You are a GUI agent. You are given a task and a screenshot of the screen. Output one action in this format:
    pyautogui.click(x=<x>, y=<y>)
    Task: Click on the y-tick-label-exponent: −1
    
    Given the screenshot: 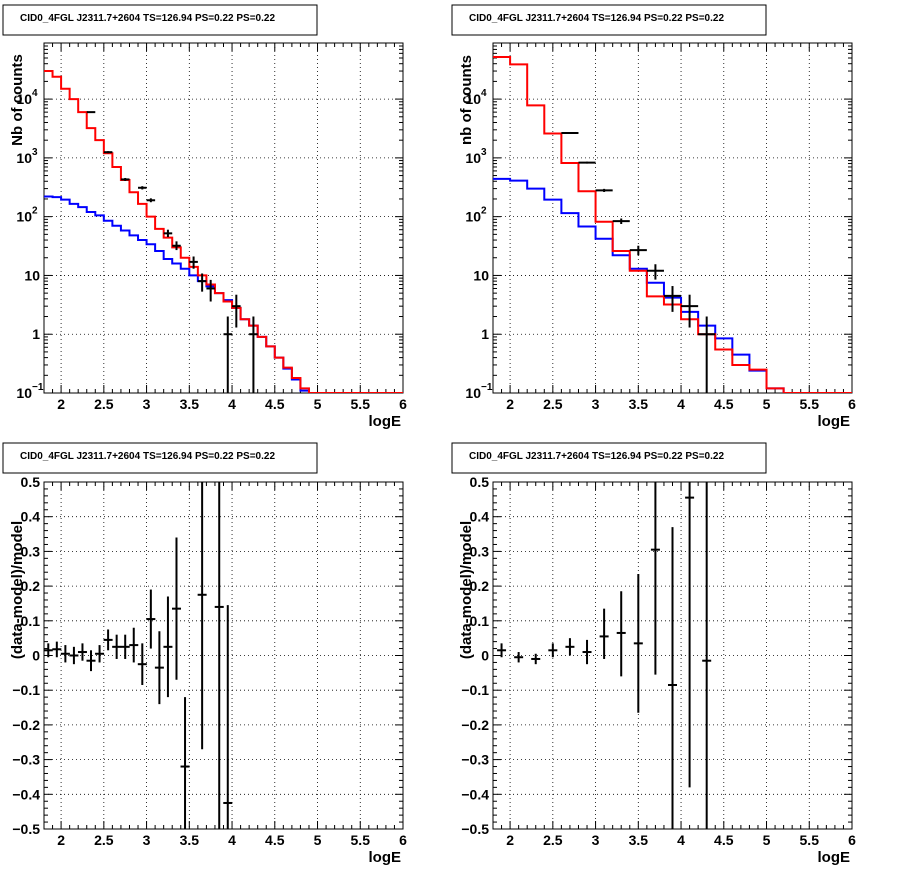 What is the action you would take?
    pyautogui.click(x=38, y=387)
    